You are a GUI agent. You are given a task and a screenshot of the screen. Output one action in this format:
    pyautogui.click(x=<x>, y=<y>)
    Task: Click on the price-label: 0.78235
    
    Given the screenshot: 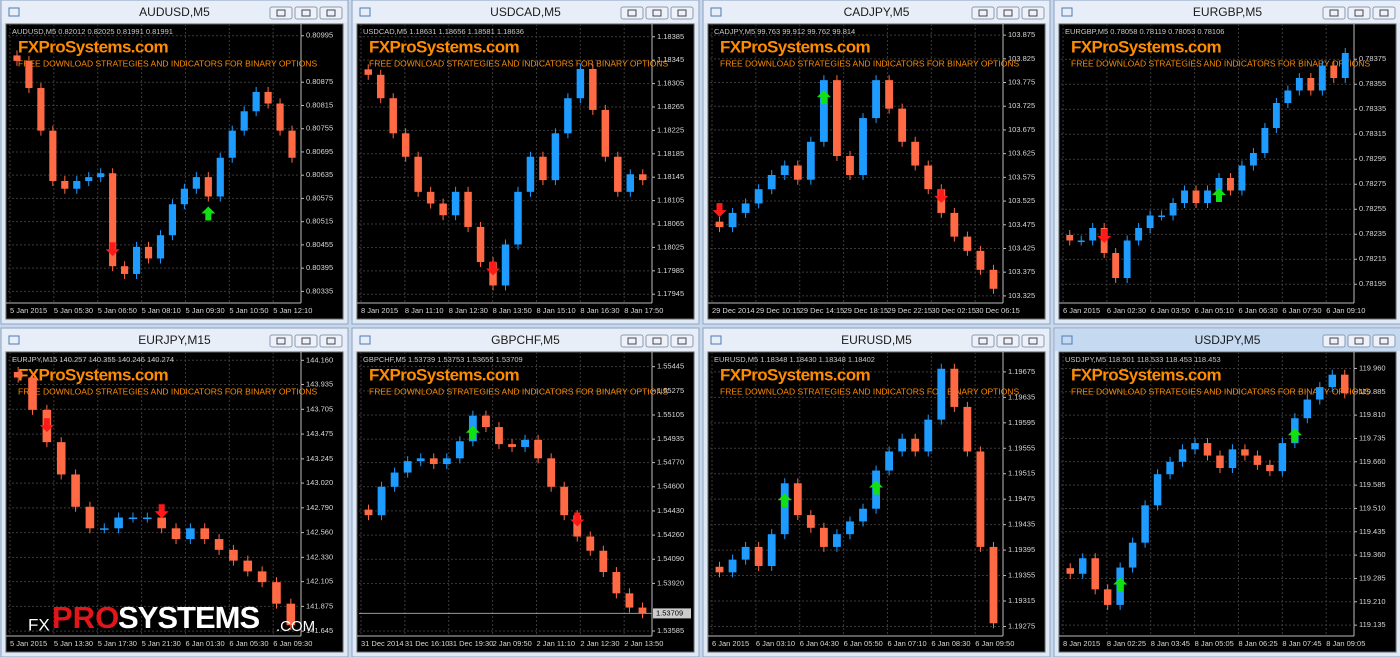 What is the action you would take?
    pyautogui.click(x=1372, y=233)
    